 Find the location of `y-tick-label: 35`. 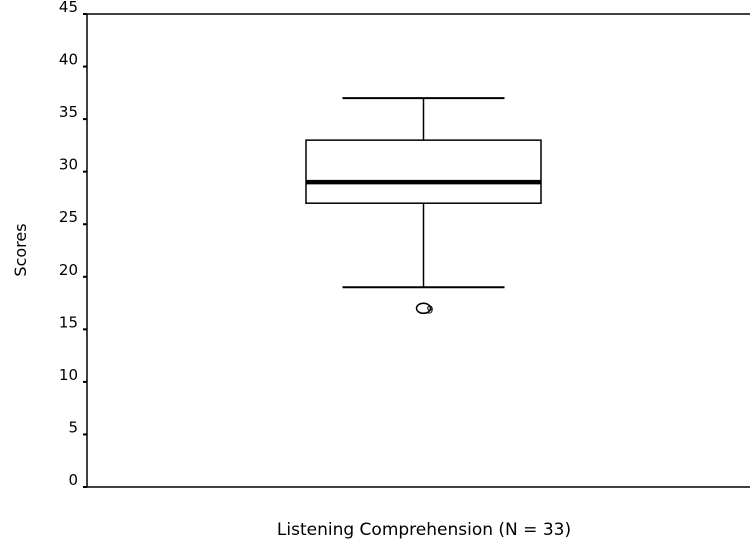

y-tick-label: 35 is located at coordinates (68, 112).